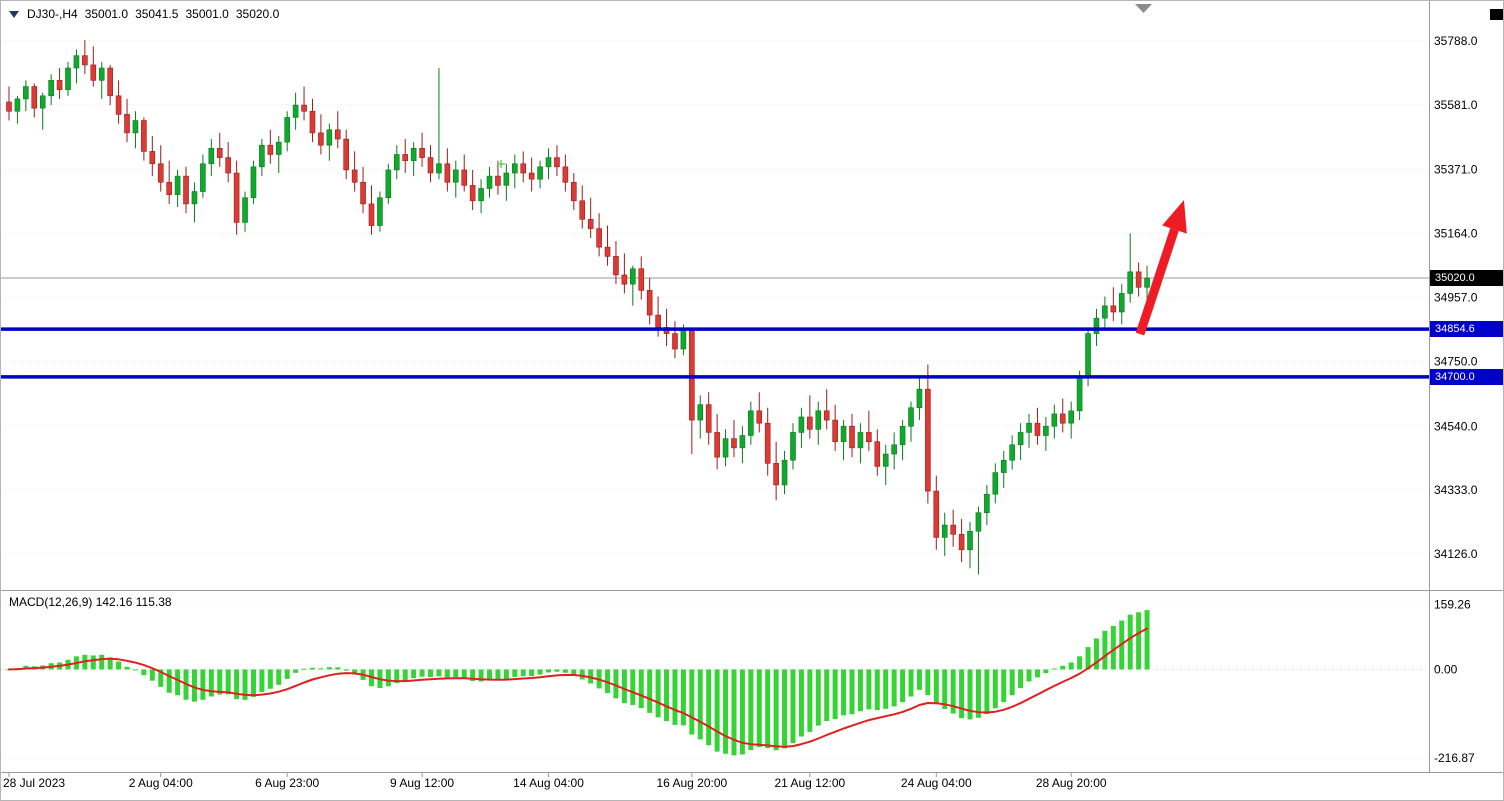 Image resolution: width=1504 pixels, height=801 pixels. What do you see at coordinates (1456, 554) in the screenshot?
I see `price-tick-label: 34126.0` at bounding box center [1456, 554].